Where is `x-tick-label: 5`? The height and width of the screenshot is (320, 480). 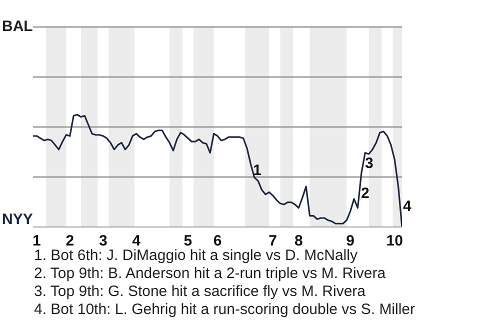
x-tick-label: 5 is located at coordinates (188, 241).